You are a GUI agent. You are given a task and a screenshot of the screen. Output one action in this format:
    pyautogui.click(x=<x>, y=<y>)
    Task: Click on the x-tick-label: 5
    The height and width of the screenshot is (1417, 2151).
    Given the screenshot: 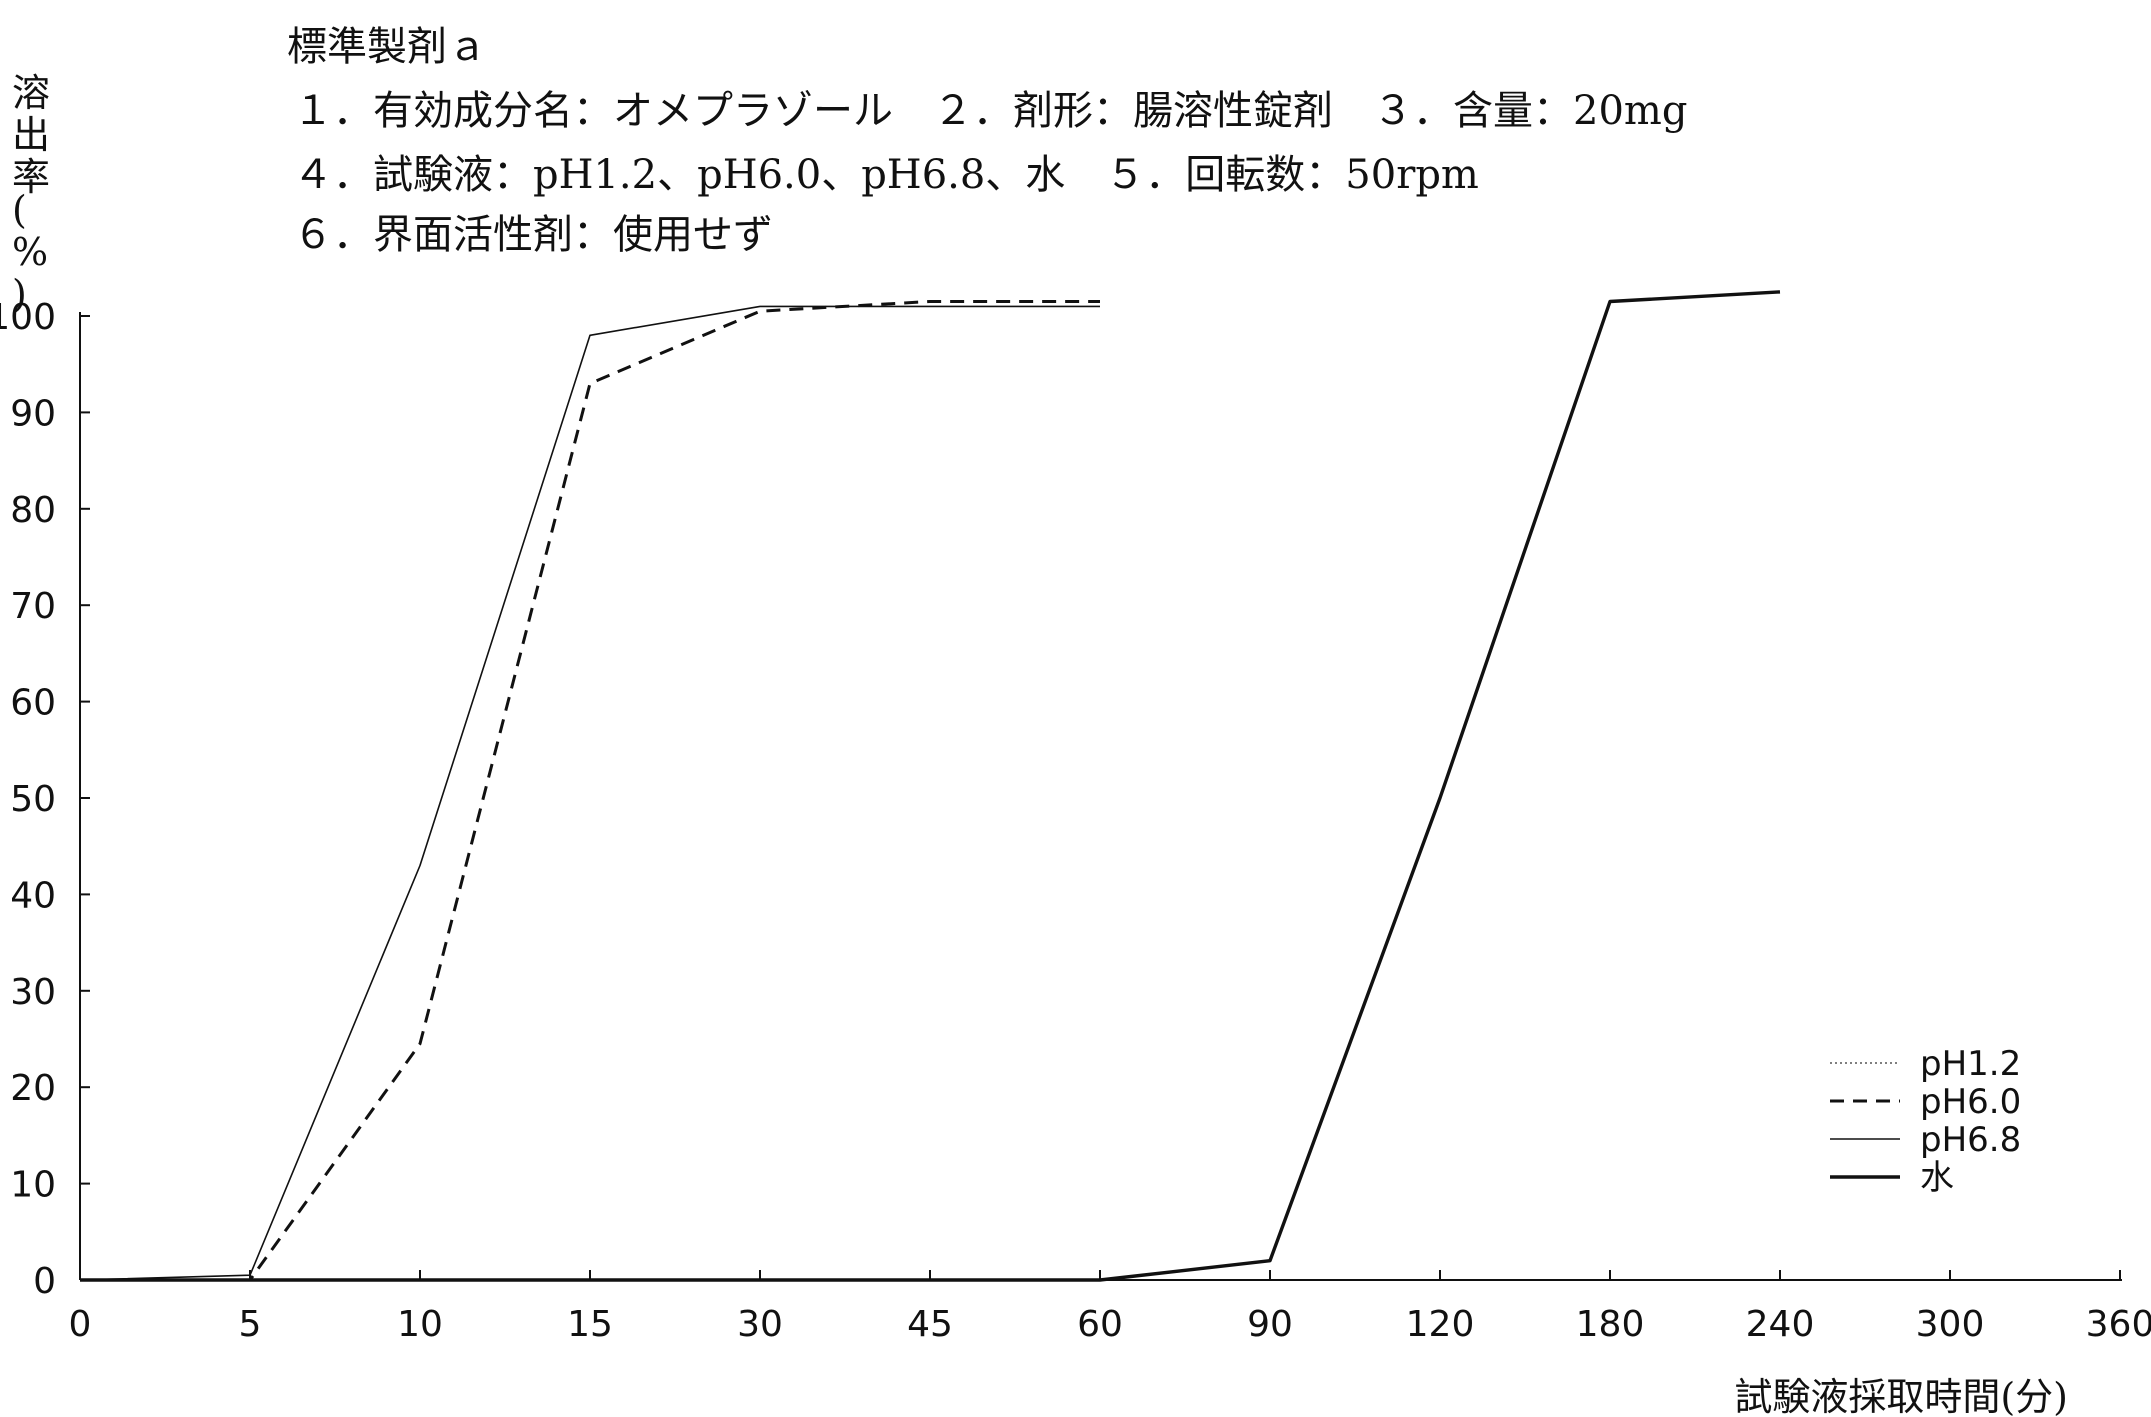 What is the action you would take?
    pyautogui.click(x=250, y=1324)
    